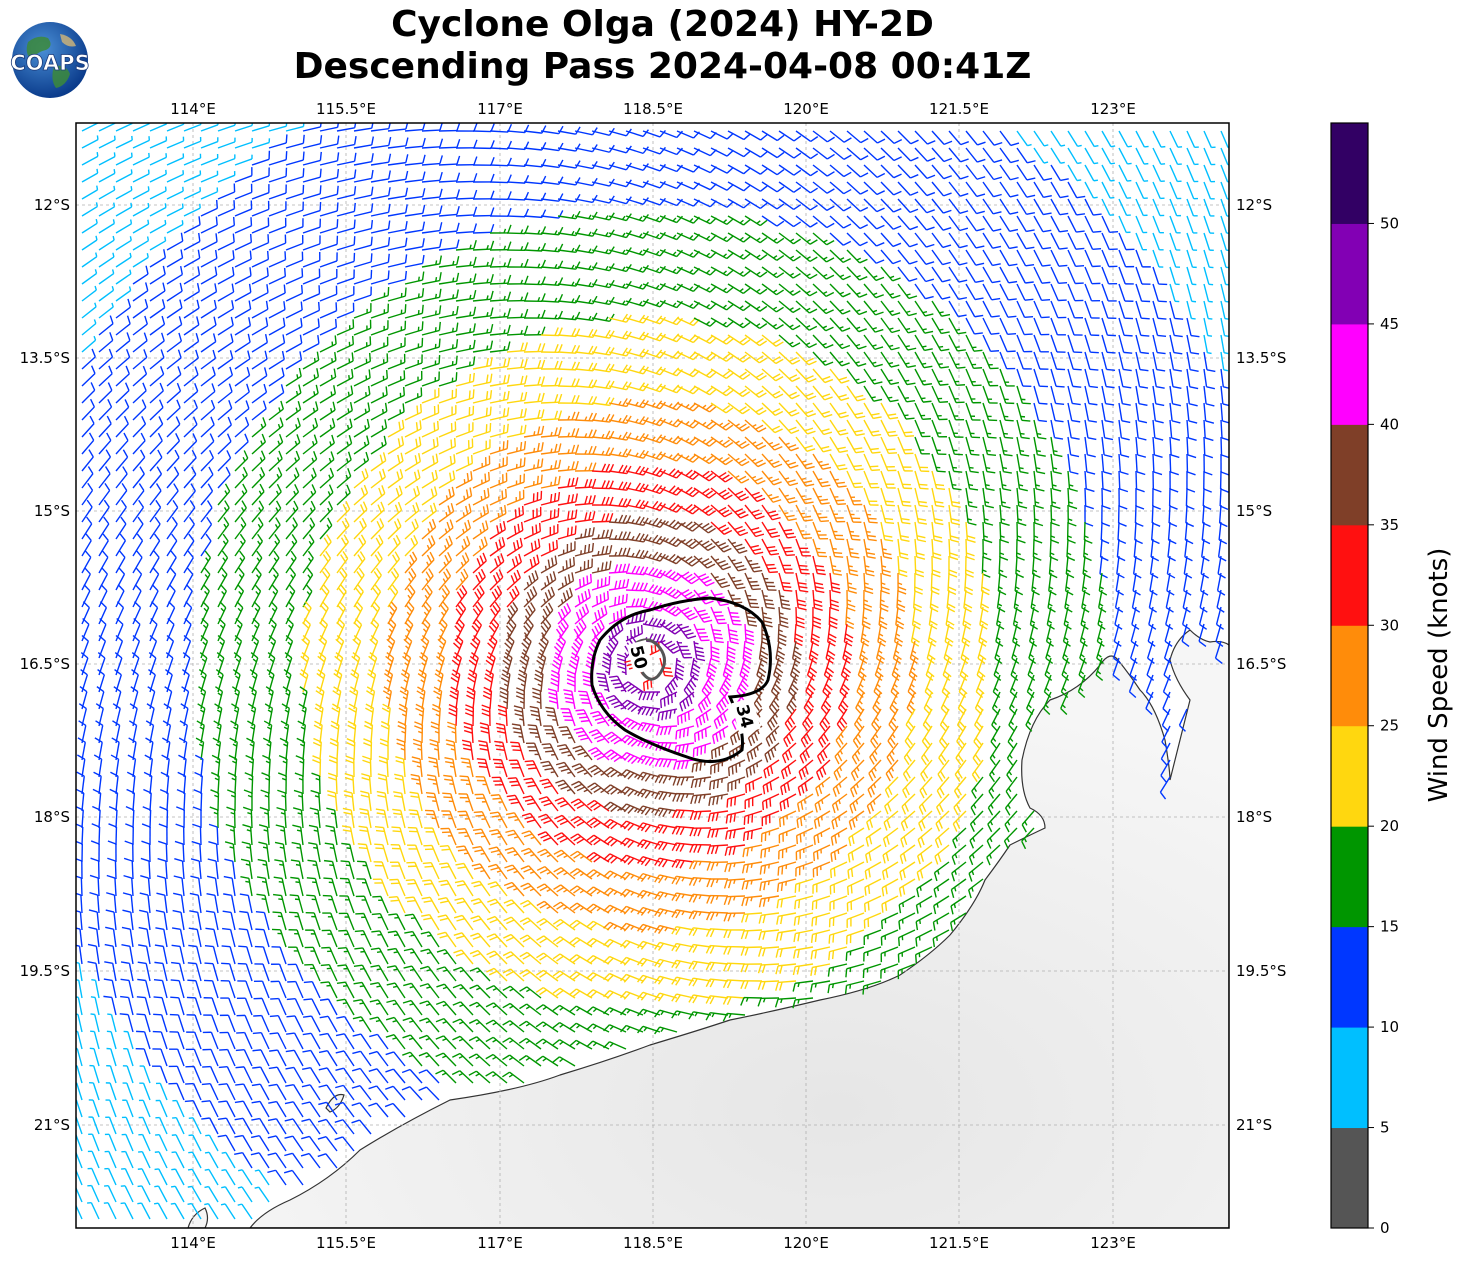 This screenshot has height=1264, width=1468. I want to click on lon-label-top: 118.5°E, so click(653, 109).